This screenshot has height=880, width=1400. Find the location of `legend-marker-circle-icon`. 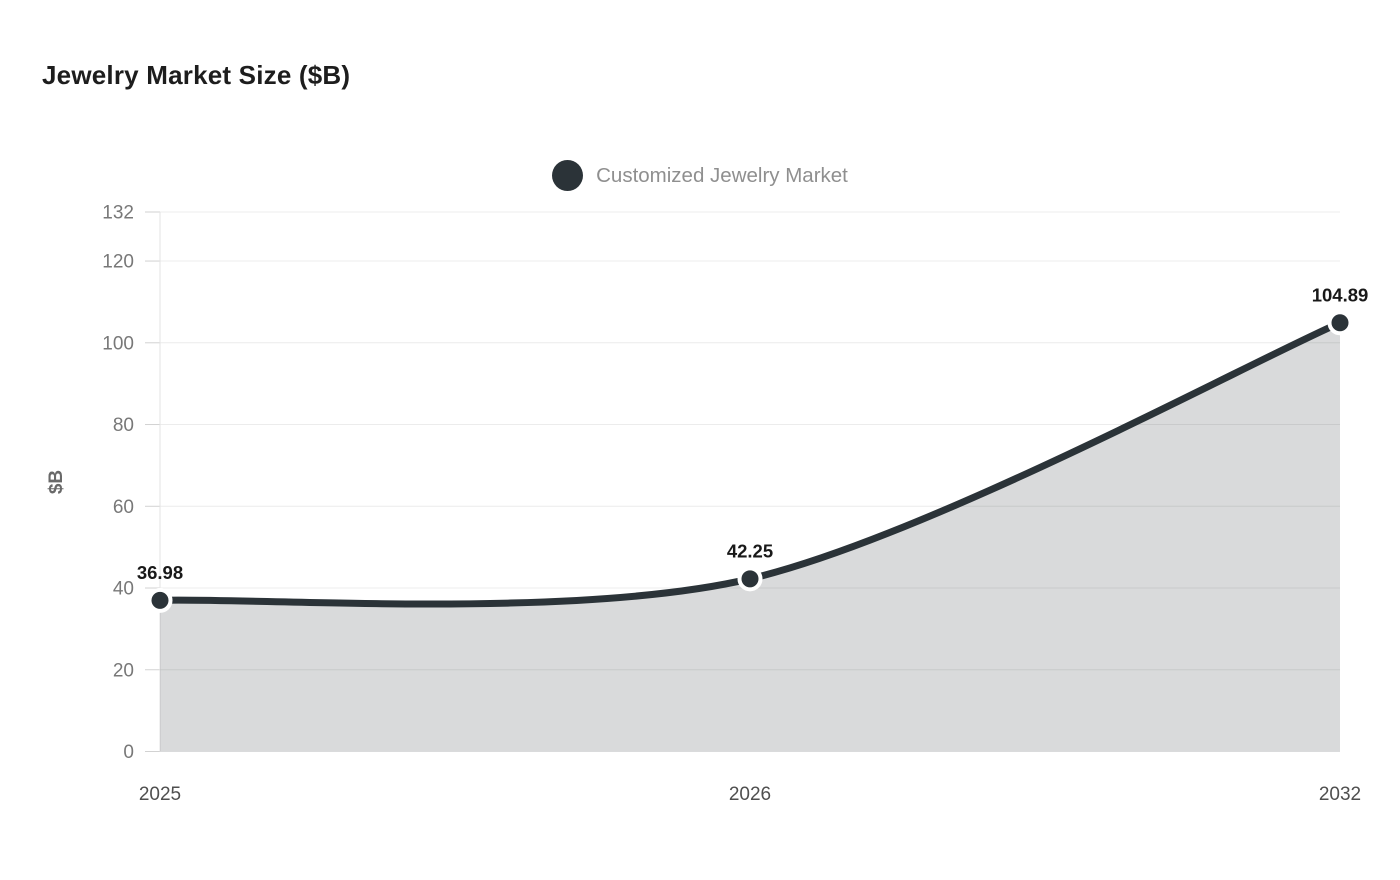

legend-marker-circle-icon is located at coordinates (568, 175).